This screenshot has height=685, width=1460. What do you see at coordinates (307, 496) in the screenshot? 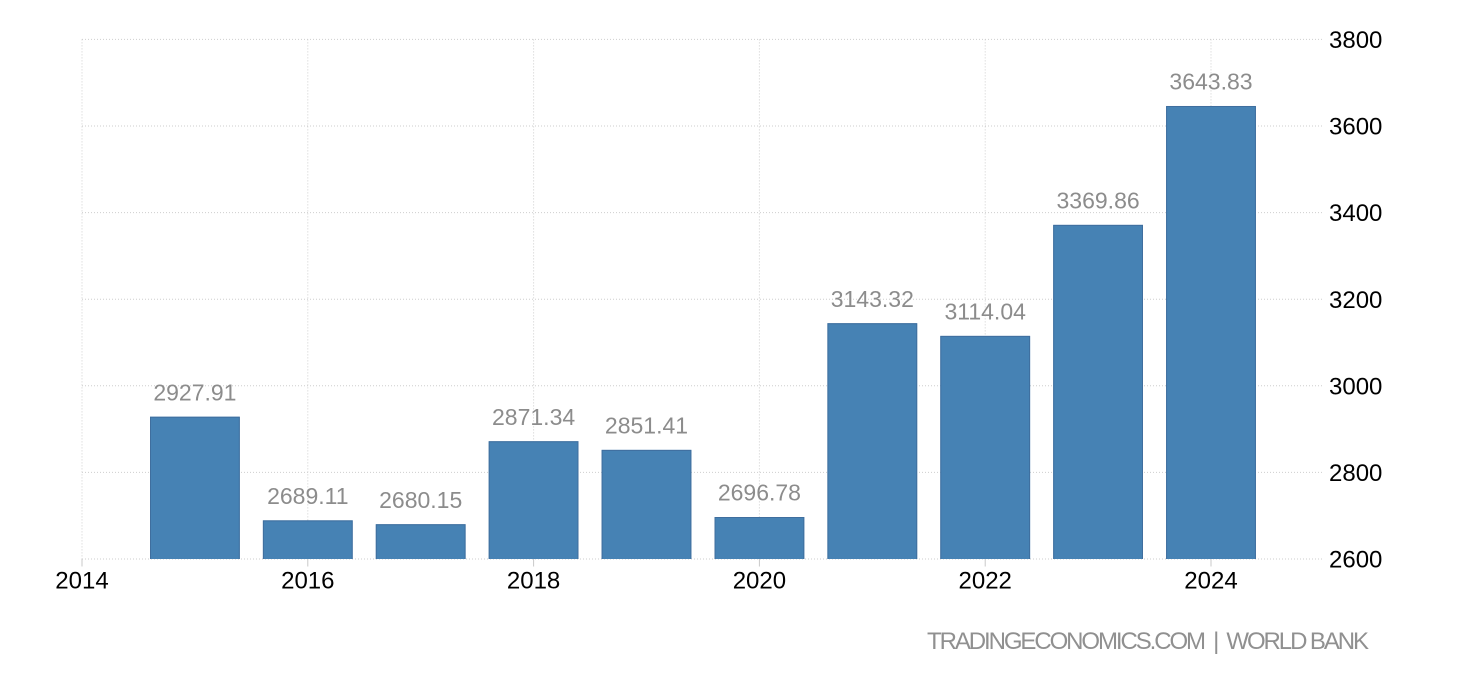
I see `svg-text: 2689.11` at bounding box center [307, 496].